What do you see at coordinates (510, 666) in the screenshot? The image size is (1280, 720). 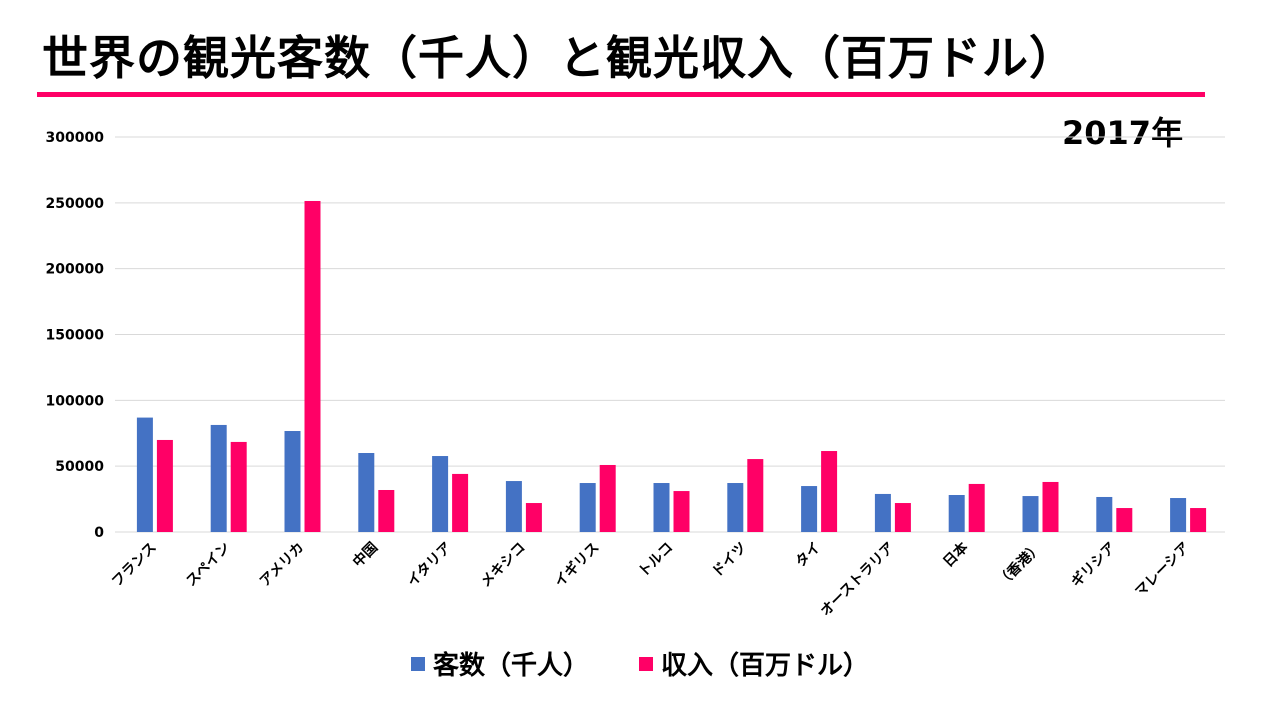 I see `legend-label-visitors: 客数（千人）` at bounding box center [510, 666].